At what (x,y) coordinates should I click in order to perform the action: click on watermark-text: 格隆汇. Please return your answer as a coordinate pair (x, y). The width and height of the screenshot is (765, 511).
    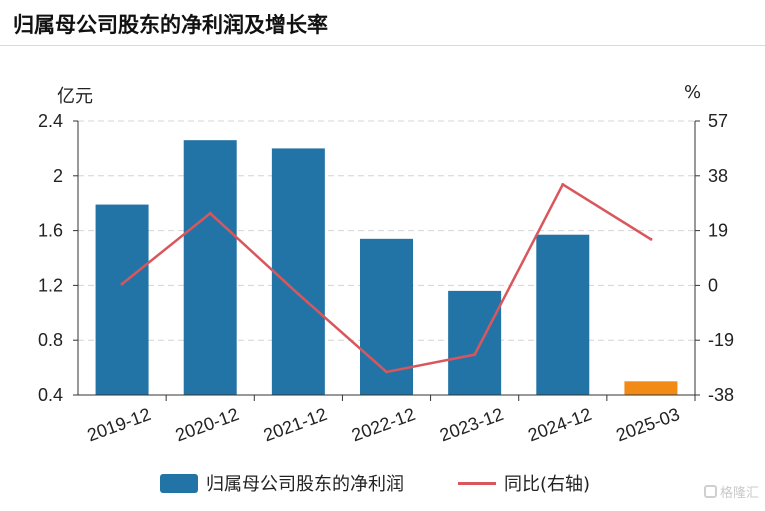
    Looking at the image, I should click on (739, 493).